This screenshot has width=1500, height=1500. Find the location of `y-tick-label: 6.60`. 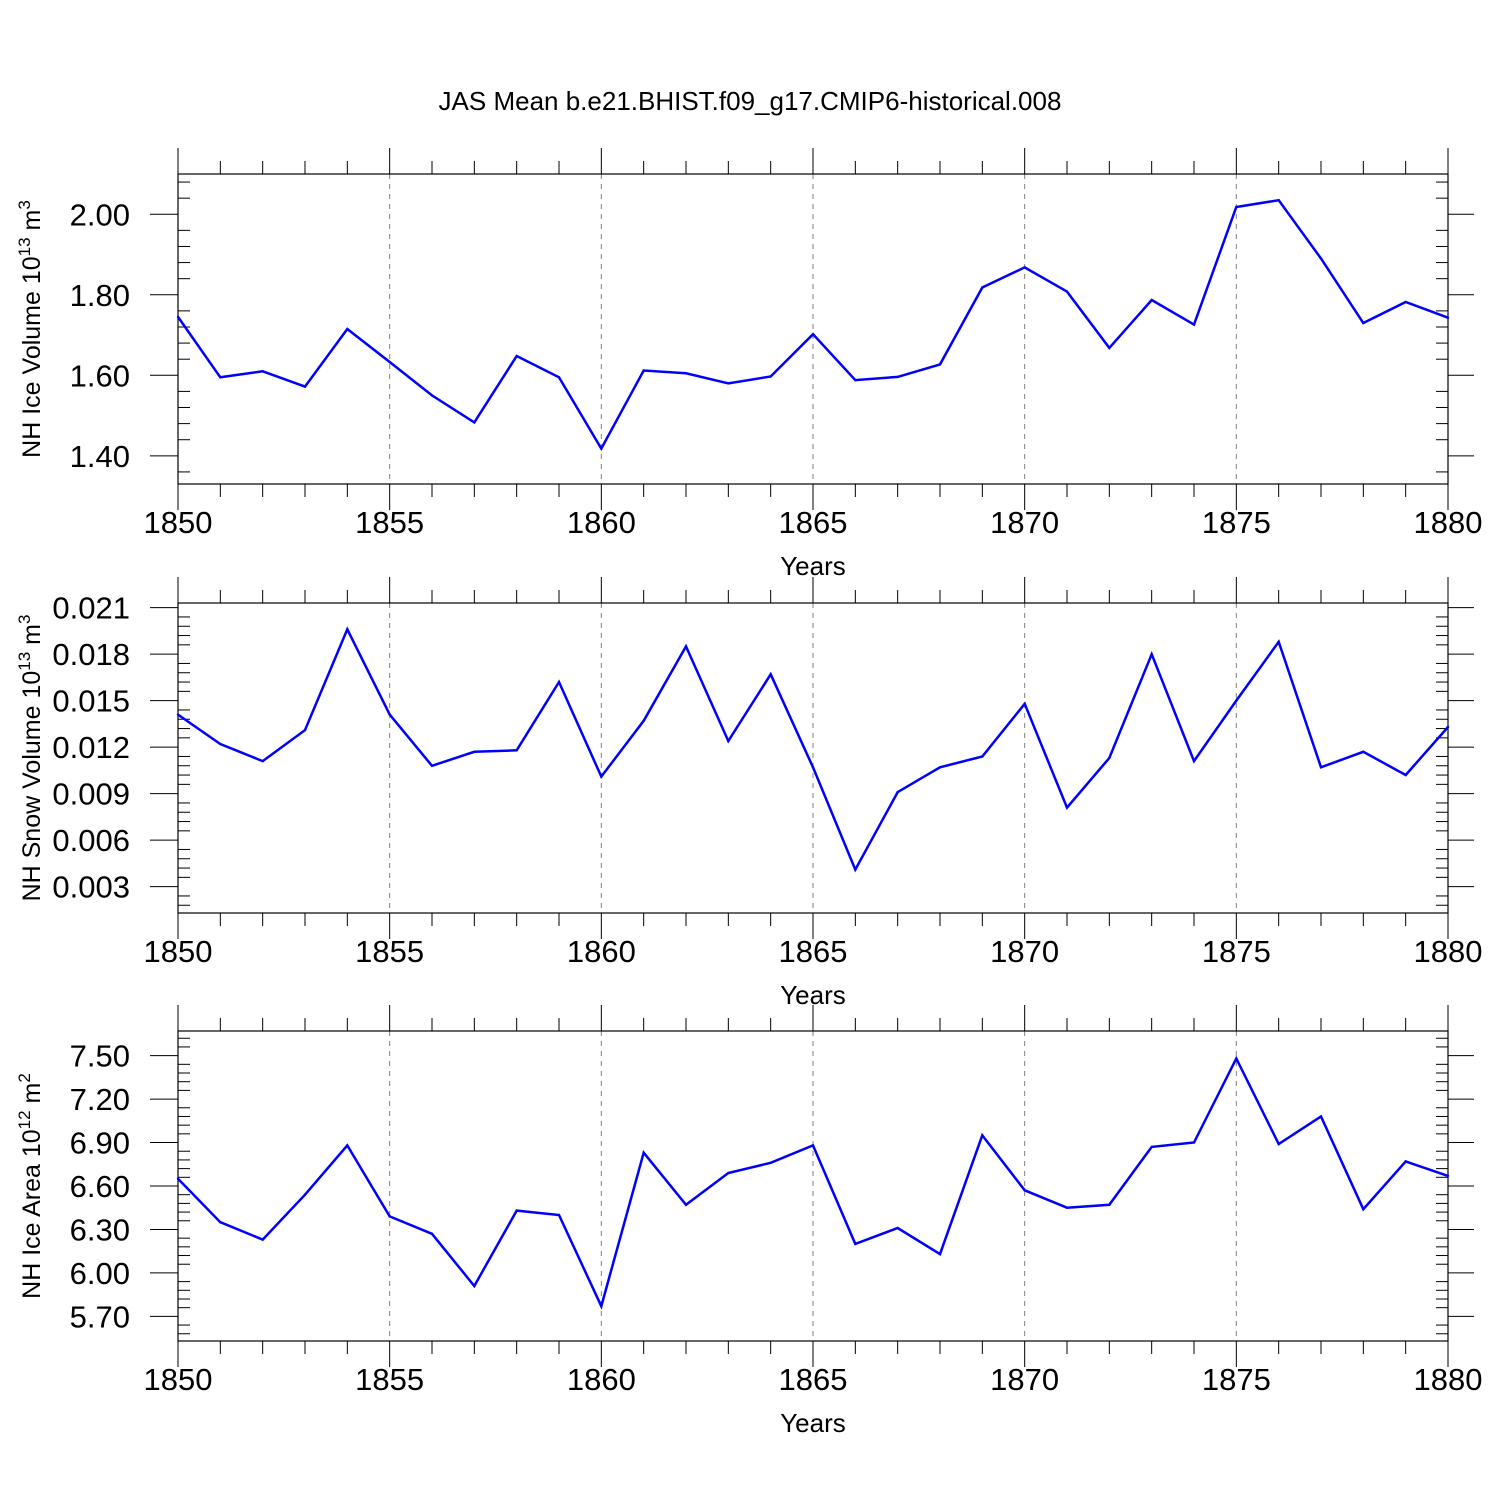

y-tick-label: 6.60 is located at coordinates (100, 1186).